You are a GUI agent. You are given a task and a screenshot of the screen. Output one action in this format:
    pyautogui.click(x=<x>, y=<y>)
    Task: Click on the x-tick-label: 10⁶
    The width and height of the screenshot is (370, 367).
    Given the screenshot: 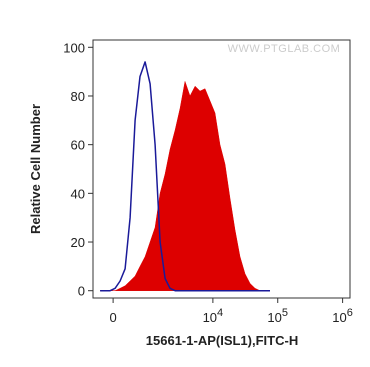 What is the action you would take?
    pyautogui.click(x=342, y=316)
    